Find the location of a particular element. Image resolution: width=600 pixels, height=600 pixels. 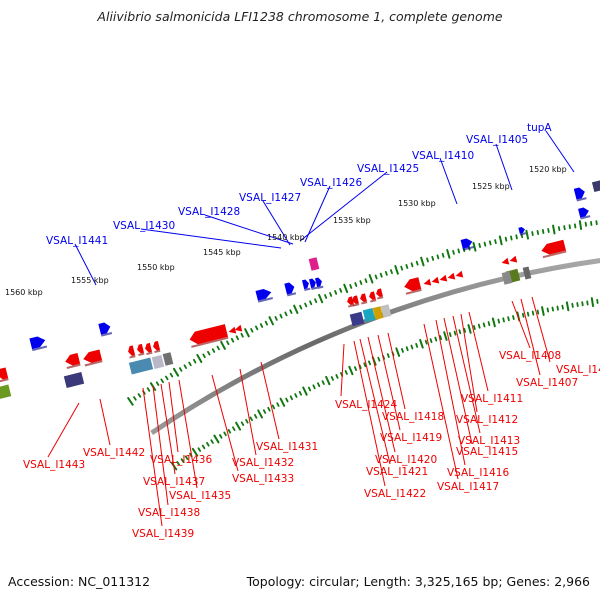

reverse-gene-label: VSAL_I1407 is located at coordinates (547, 383).